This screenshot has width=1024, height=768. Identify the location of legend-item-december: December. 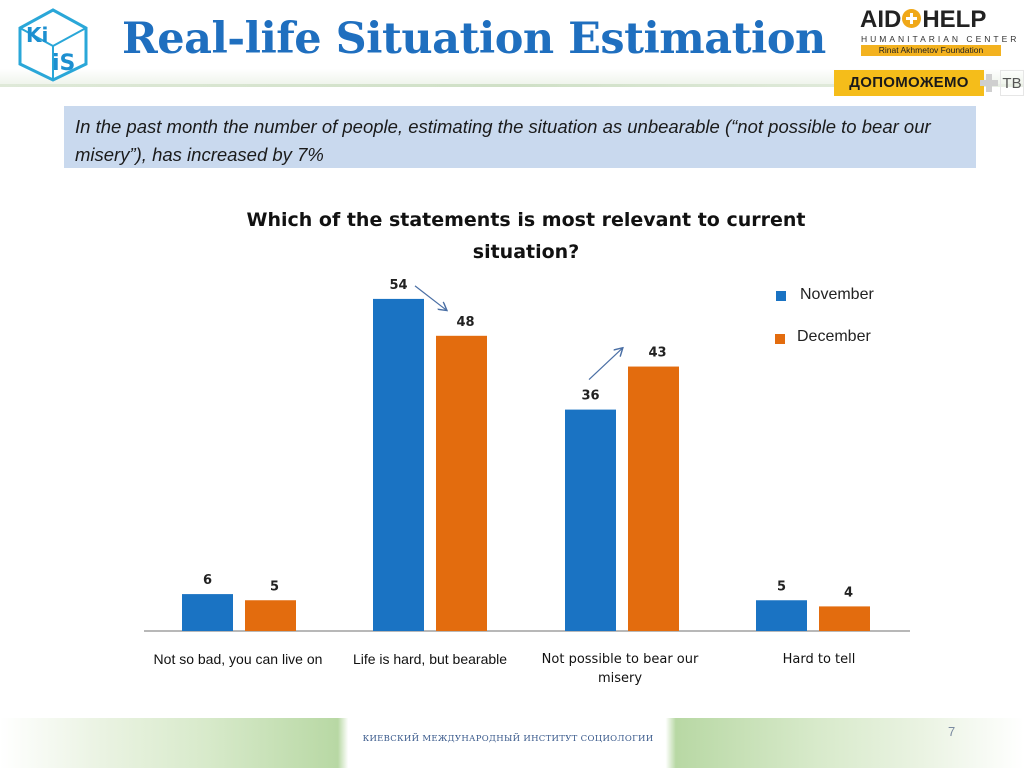
(855, 338).